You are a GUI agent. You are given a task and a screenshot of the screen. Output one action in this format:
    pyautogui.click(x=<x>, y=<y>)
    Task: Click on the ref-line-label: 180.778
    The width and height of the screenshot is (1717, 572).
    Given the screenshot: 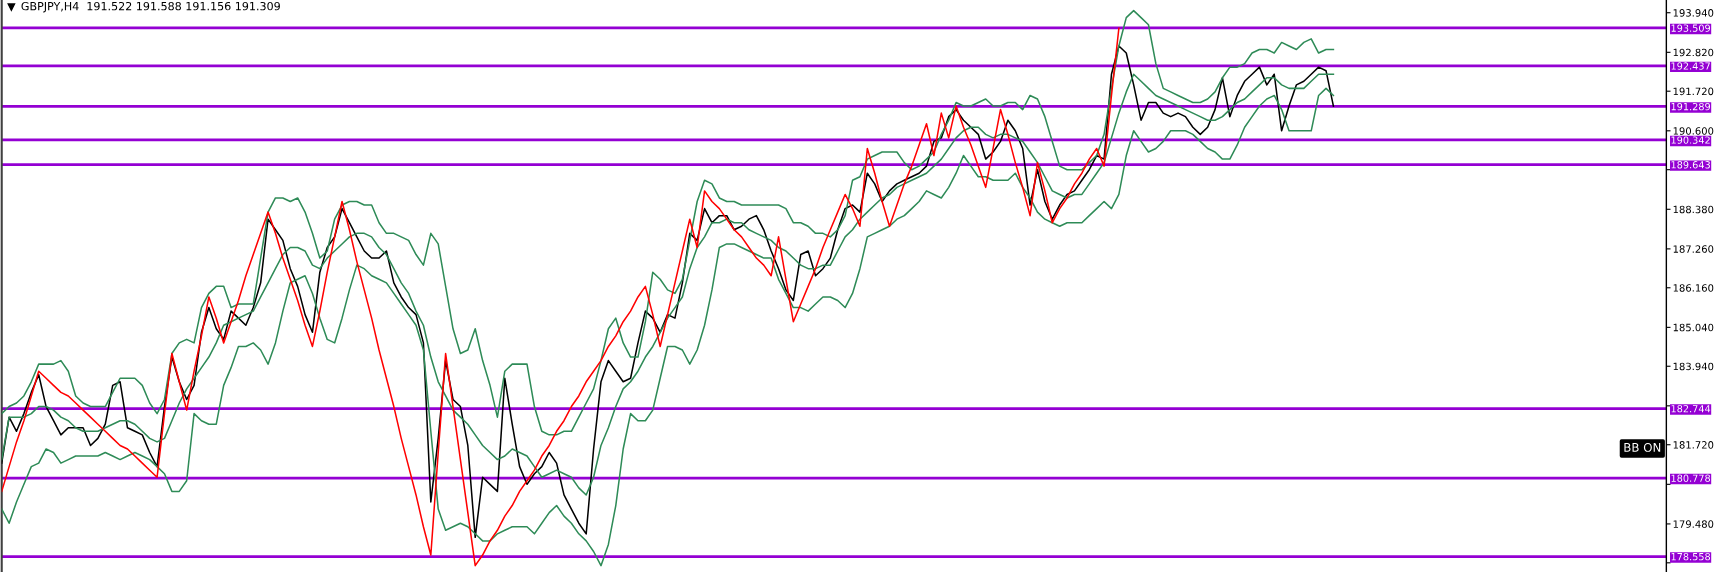 What is the action you would take?
    pyautogui.click(x=1691, y=478)
    